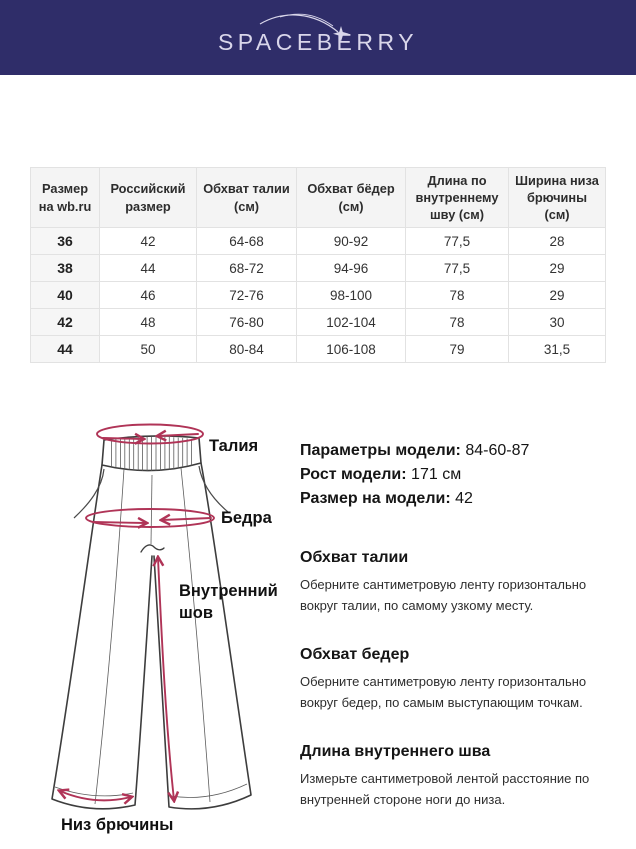 The height and width of the screenshot is (849, 636). Describe the element at coordinates (351, 295) in the screenshot. I see `cell-hips: 98-100` at that location.